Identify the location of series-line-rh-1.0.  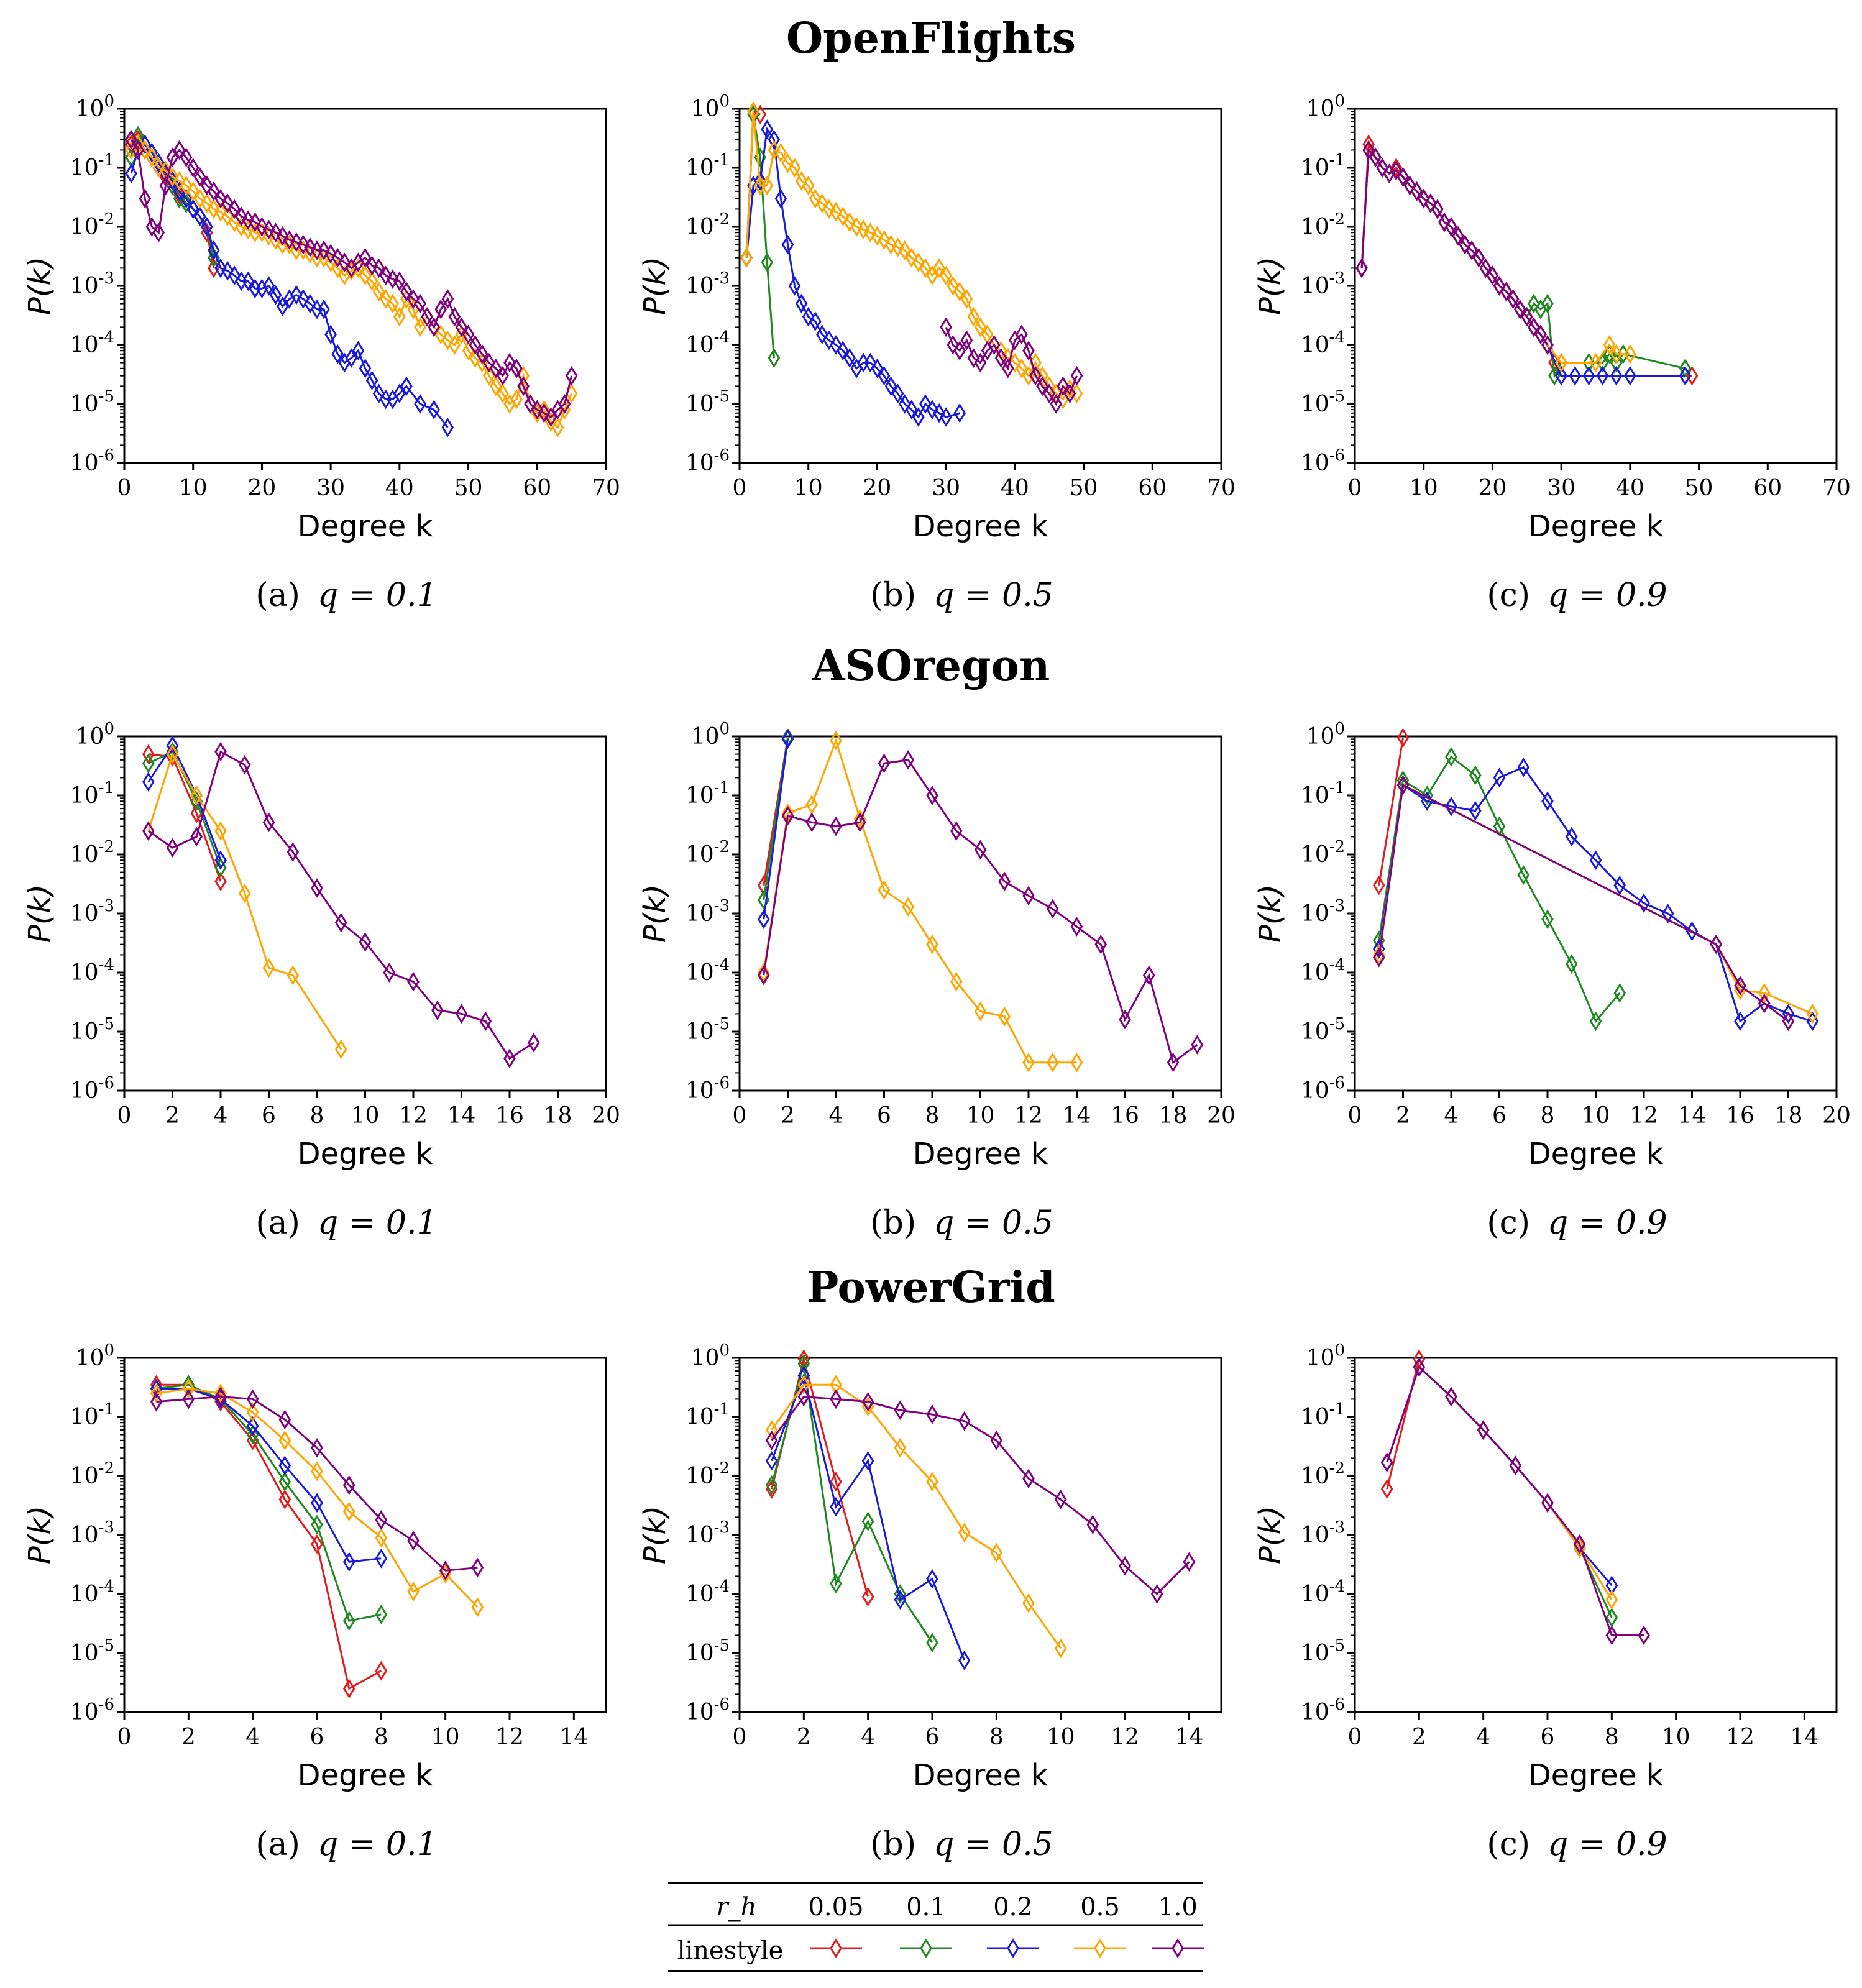
(1583, 903).